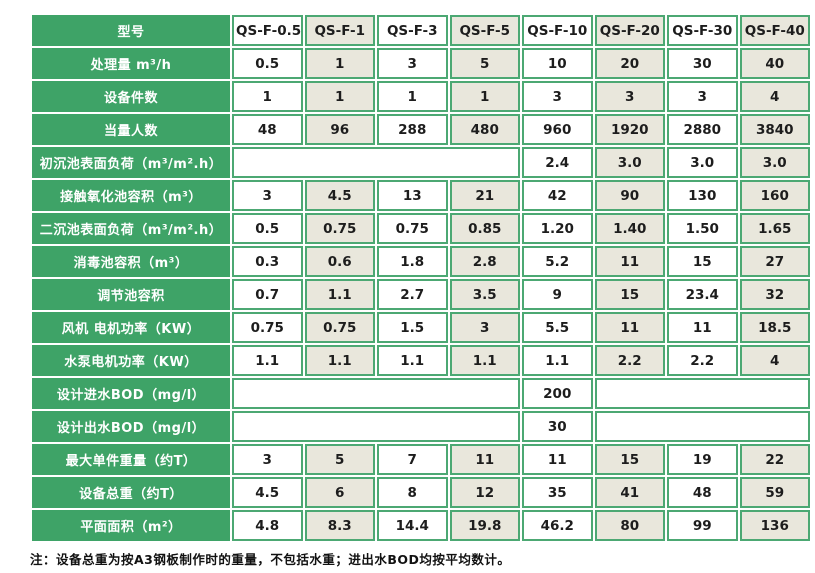 This screenshot has height=573, width=815. What do you see at coordinates (629, 525) in the screenshot?
I see `data-cell: 80` at bounding box center [629, 525].